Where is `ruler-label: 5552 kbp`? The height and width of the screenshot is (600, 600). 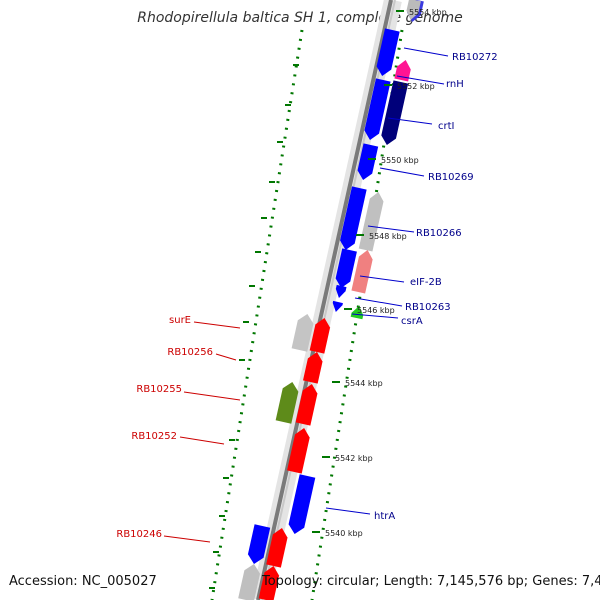
ruler-label: 5552 kbp is located at coordinates (416, 86).